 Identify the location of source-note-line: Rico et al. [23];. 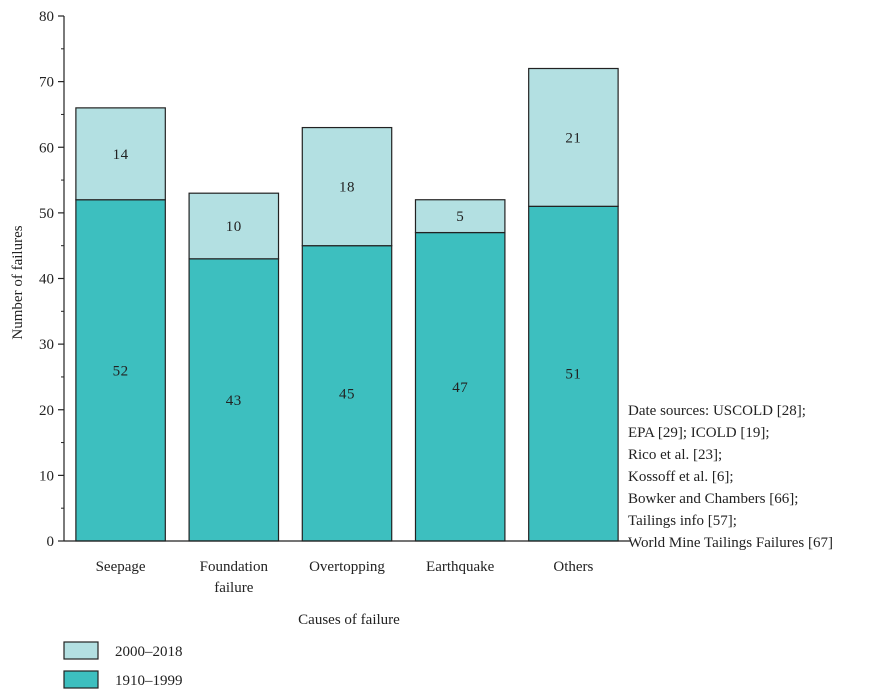
(675, 455).